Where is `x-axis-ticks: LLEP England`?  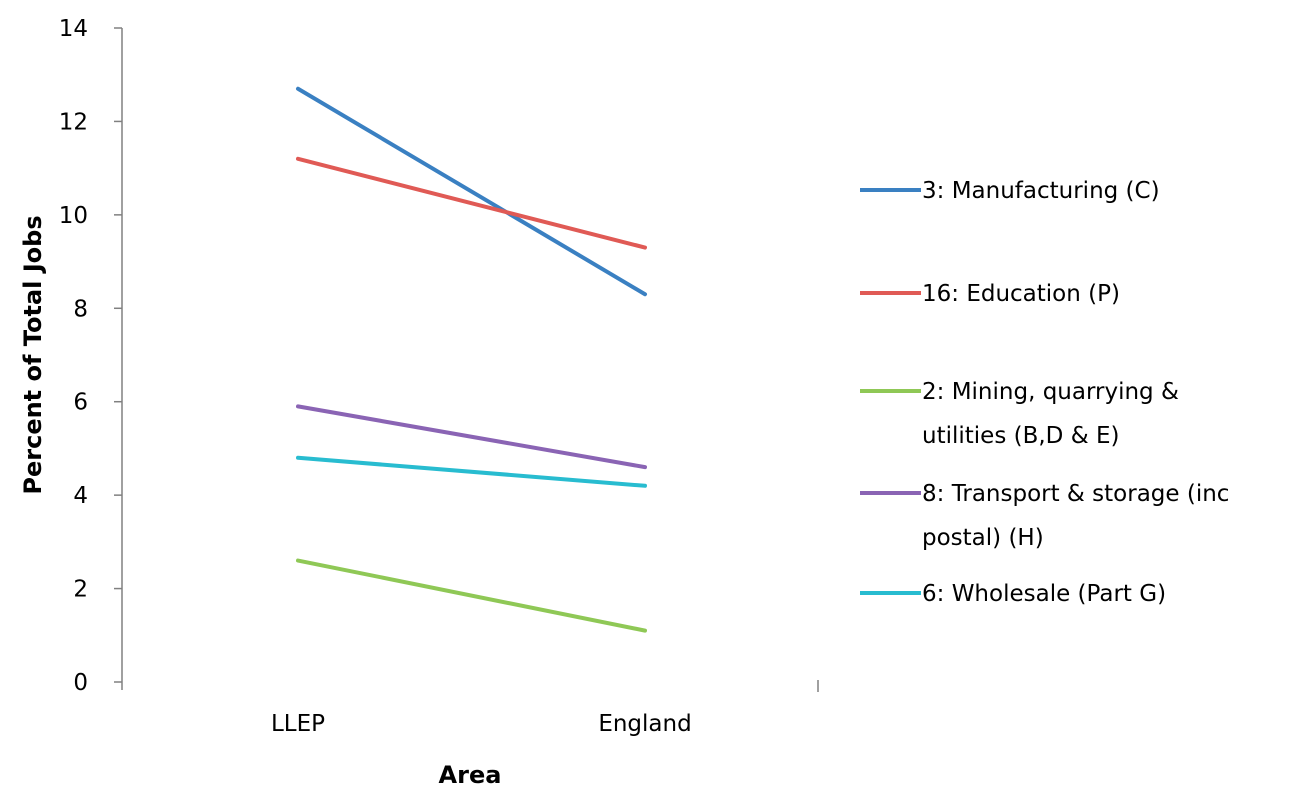
x-axis-ticks: LLEP England is located at coordinates (481, 724).